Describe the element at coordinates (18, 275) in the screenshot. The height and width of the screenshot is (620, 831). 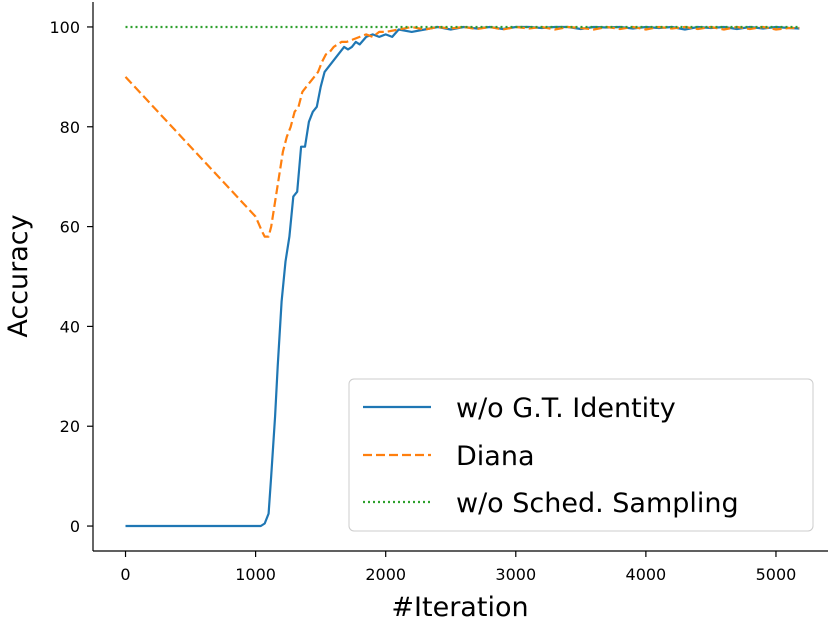
I see `y-axis-title: Accuracy` at that location.